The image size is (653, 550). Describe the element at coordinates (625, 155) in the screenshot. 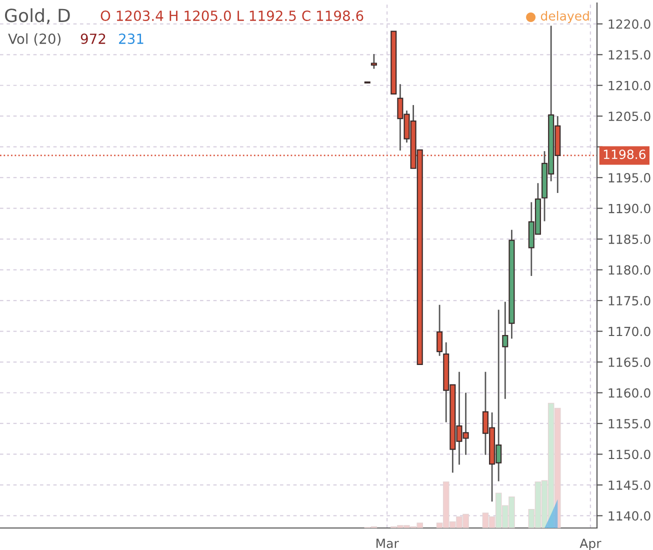

I see `ref-line-label: 1198.6` at that location.